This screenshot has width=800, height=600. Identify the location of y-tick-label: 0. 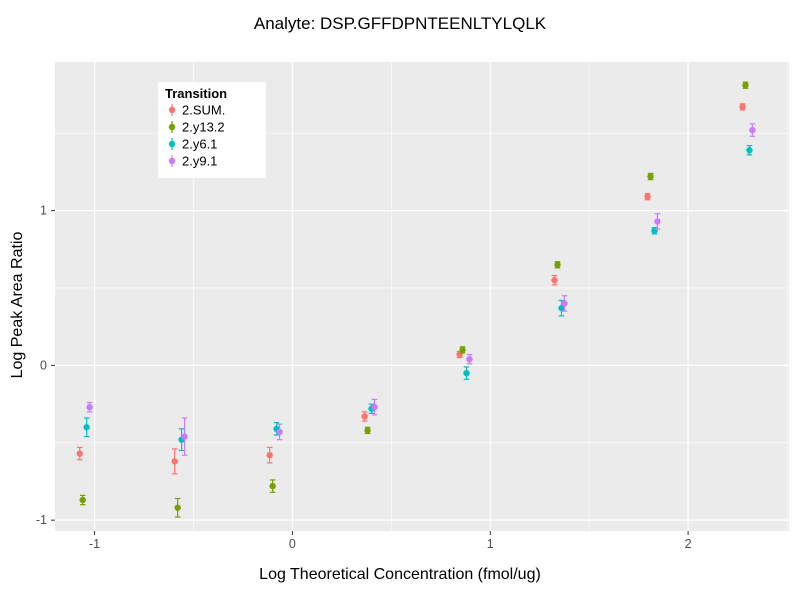
(43, 365).